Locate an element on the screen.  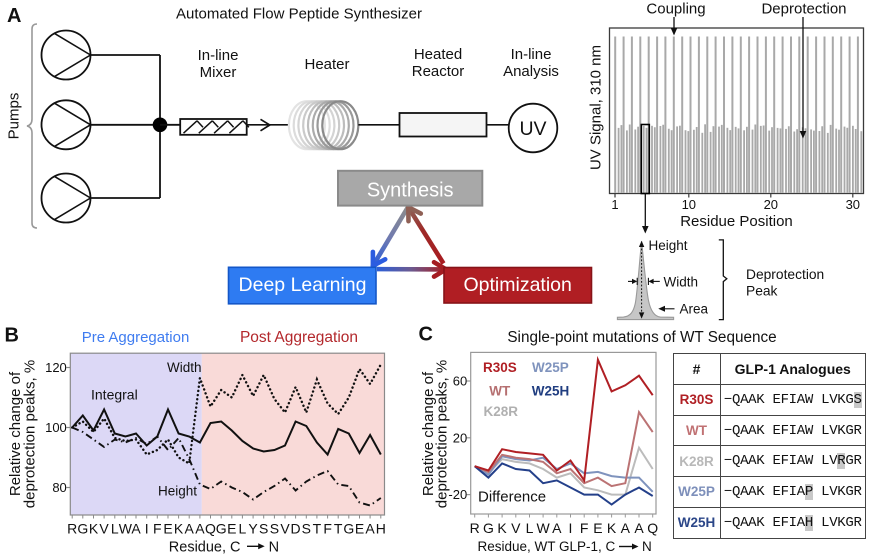
svg-text: Deep Learning is located at coordinates (303, 285).